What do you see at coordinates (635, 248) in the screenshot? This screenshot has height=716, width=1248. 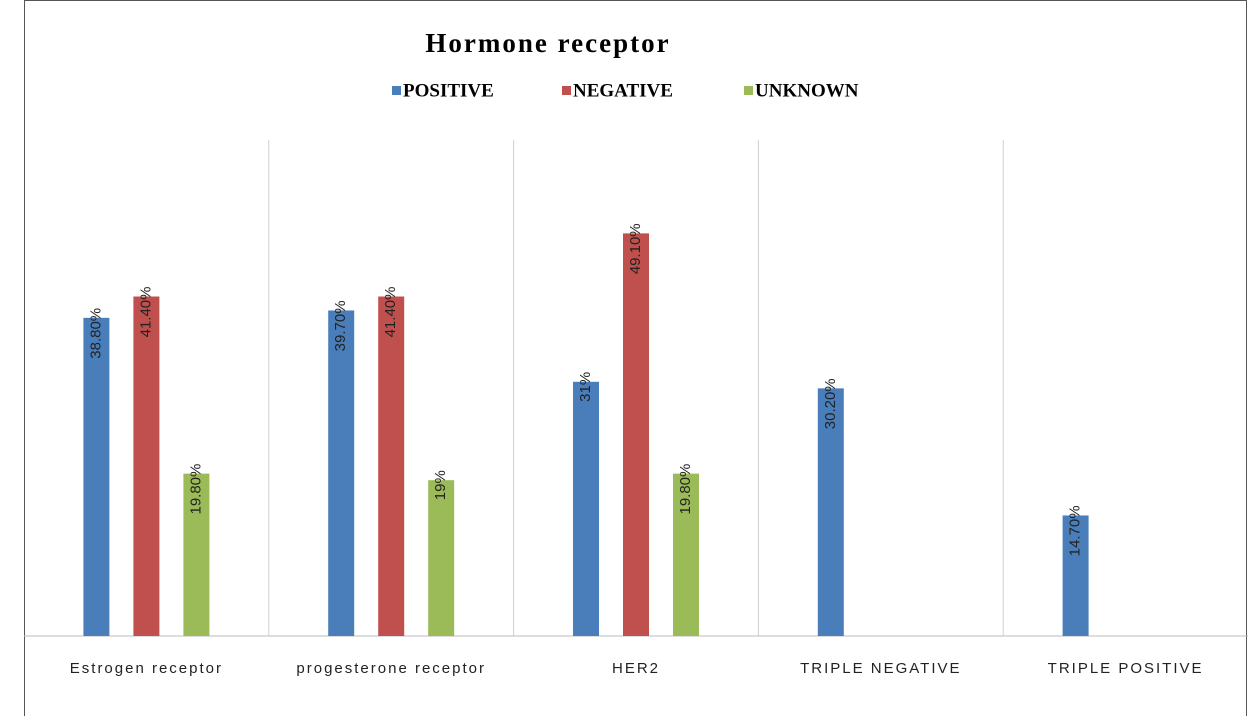 I see `data-label: 49.10%` at bounding box center [635, 248].